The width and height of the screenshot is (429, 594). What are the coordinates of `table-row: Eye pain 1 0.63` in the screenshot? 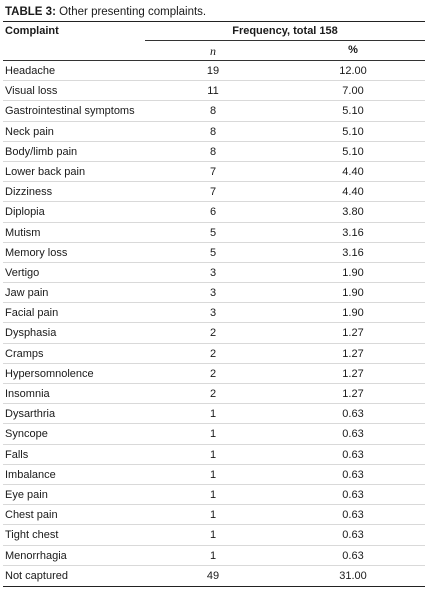 It's located at (214, 495).